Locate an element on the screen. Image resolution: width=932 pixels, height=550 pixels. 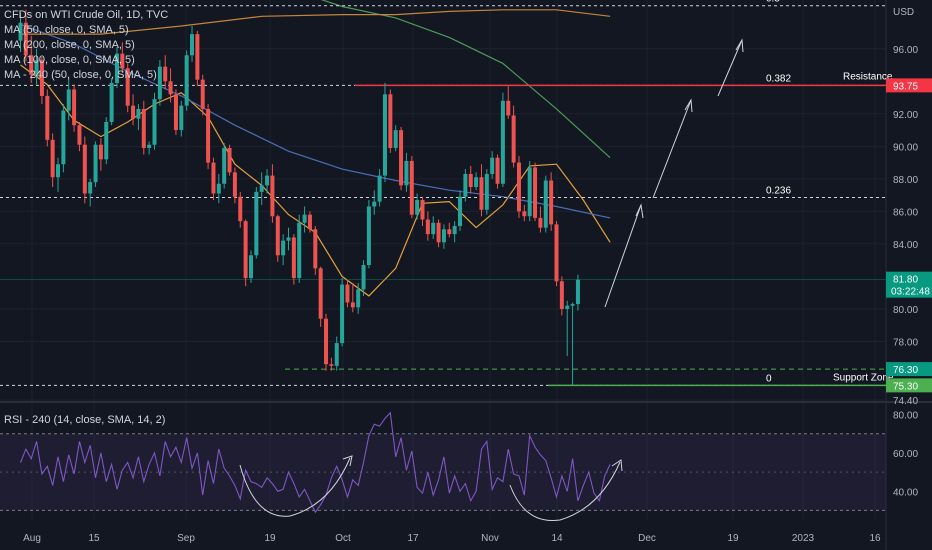
rsi-legend: RSI - 240 (14, close, SMA, 14, 2) is located at coordinates (85, 420).